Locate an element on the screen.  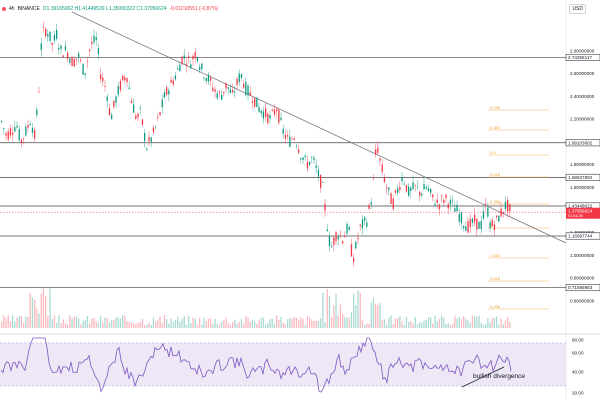
fib-level-label: 0.786 is located at coordinates (495, 201).